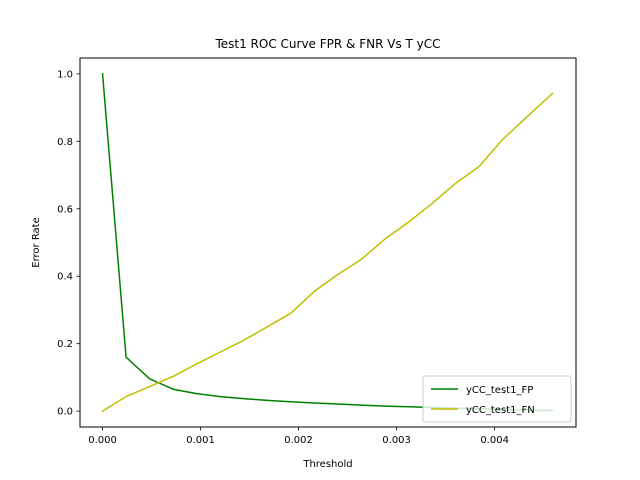  What do you see at coordinates (65, 74) in the screenshot?
I see `y-tick-label: 1.0` at bounding box center [65, 74].